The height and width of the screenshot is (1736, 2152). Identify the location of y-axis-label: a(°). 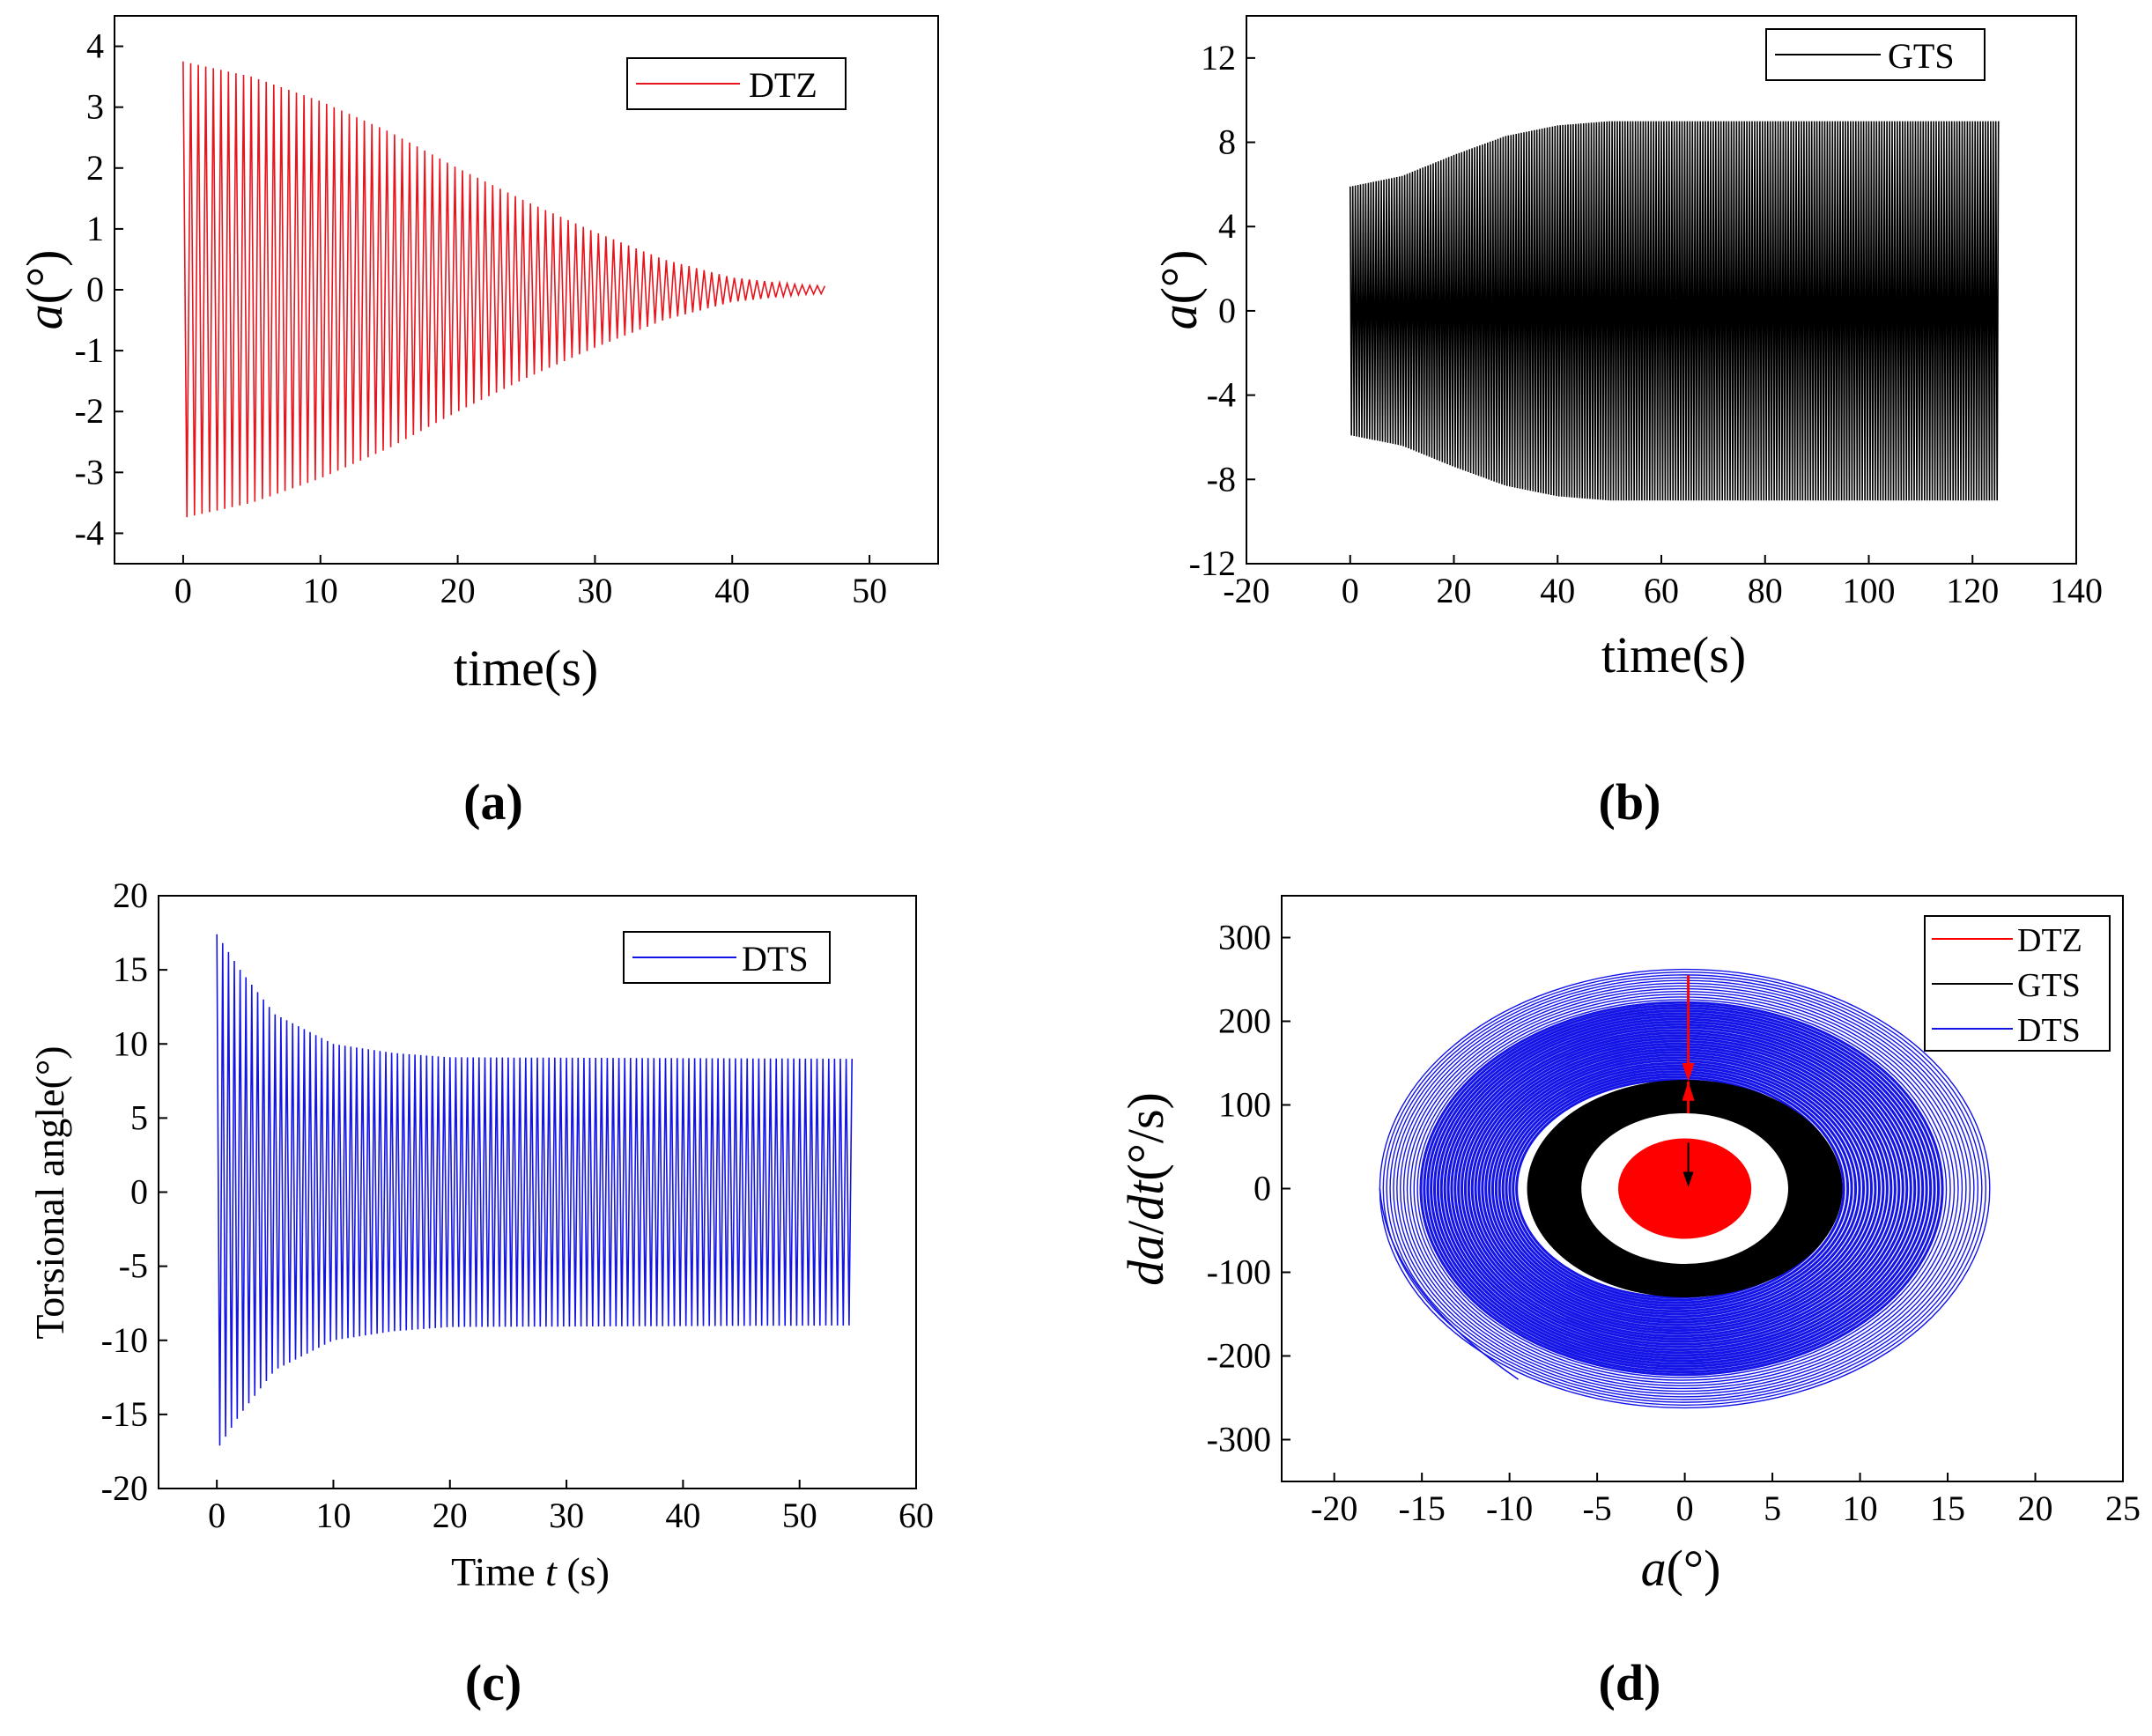
(44, 290).